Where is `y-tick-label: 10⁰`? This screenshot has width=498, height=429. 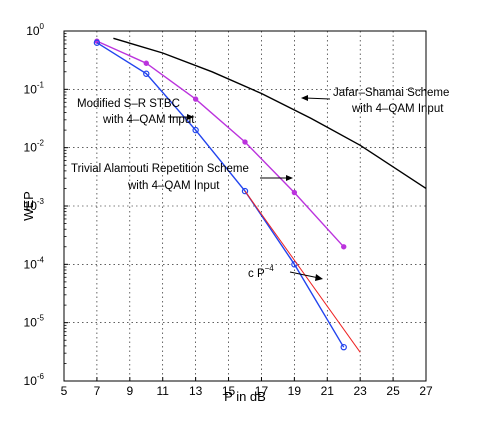 y-tick-label: 10⁰ is located at coordinates (35, 30).